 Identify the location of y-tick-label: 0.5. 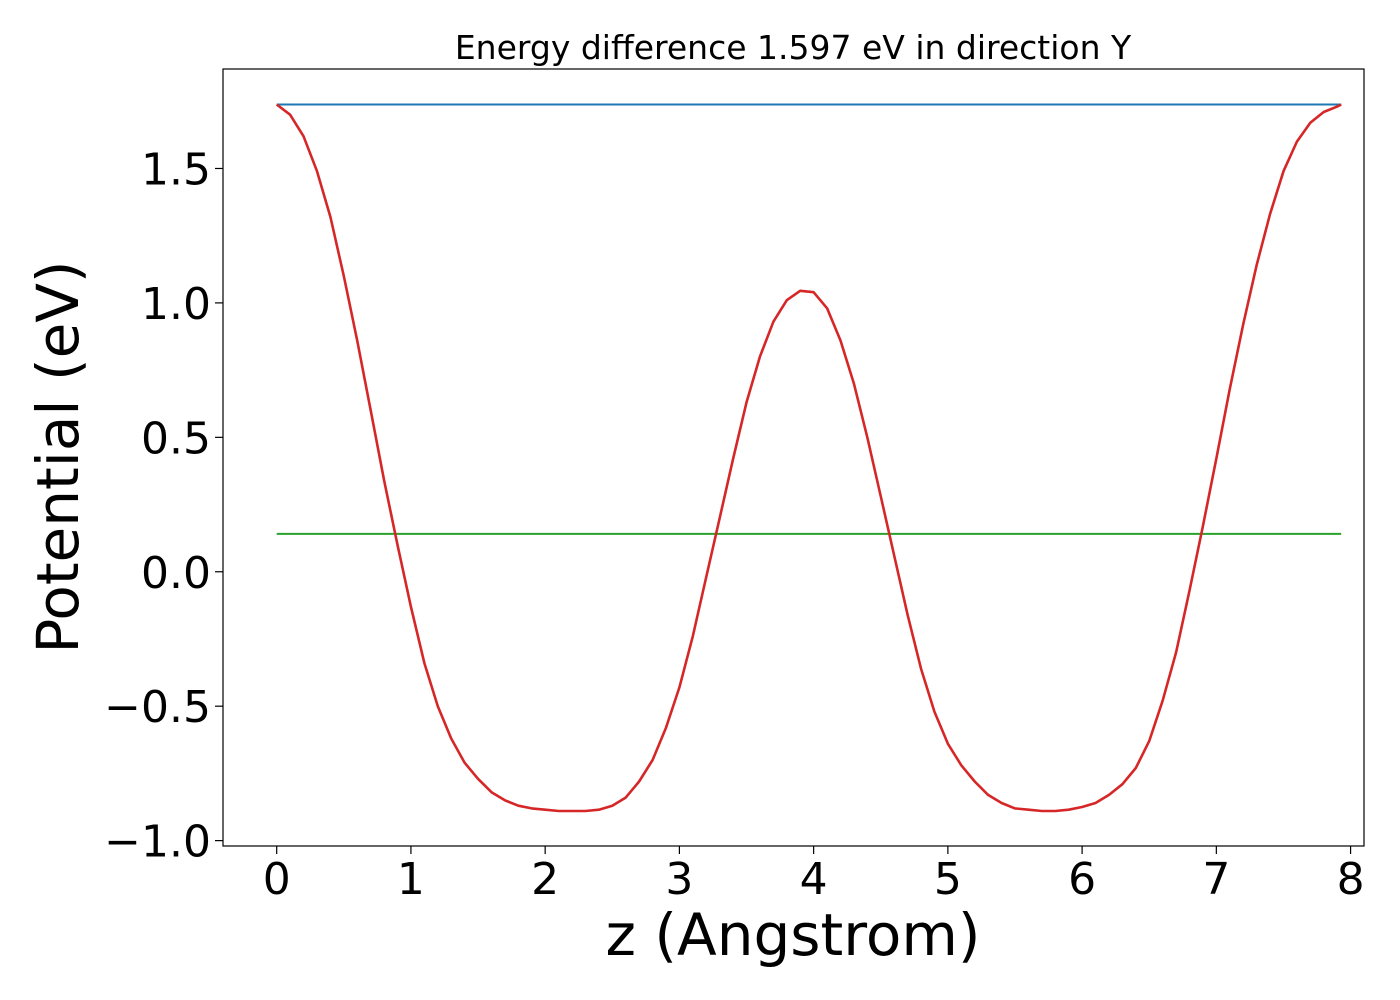
(176, 438).